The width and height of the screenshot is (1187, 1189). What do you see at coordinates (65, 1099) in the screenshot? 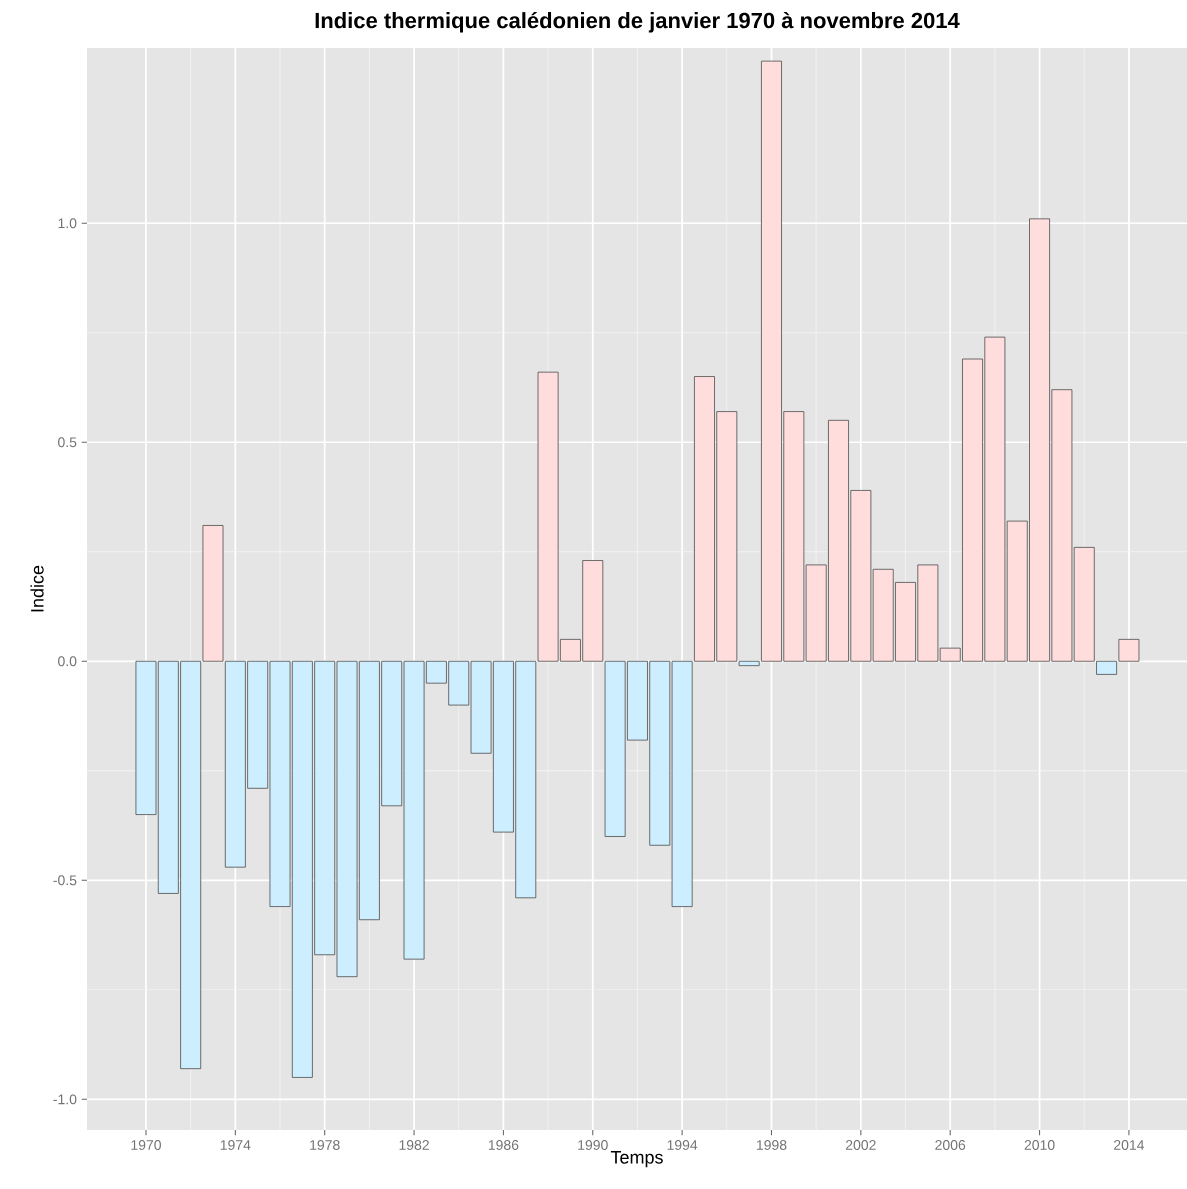
I see `y-tick-label: -1.0` at bounding box center [65, 1099].